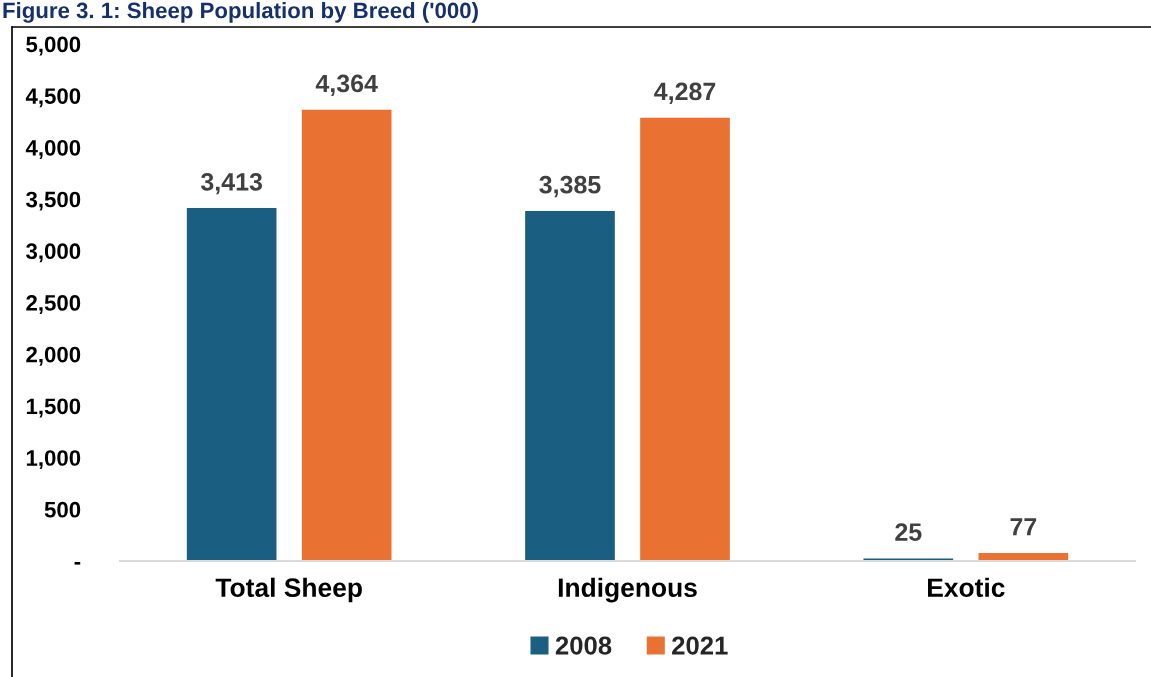  What do you see at coordinates (627, 590) in the screenshot?
I see `x-tick-label: Indigenous` at bounding box center [627, 590].